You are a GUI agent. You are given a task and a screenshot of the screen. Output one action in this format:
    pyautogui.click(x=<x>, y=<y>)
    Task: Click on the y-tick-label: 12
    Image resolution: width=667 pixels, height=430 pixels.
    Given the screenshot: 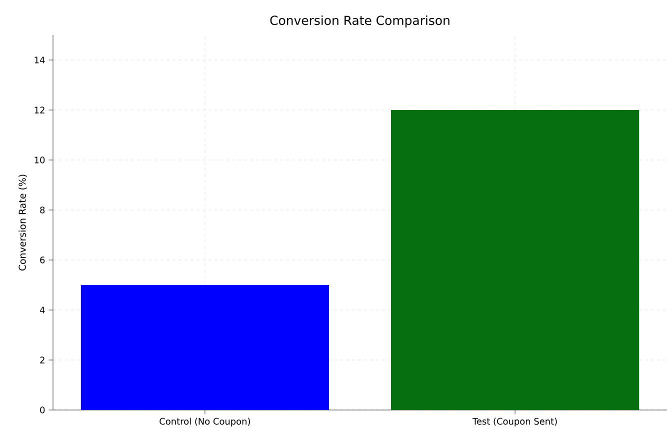 What is the action you would take?
    pyautogui.click(x=39, y=110)
    